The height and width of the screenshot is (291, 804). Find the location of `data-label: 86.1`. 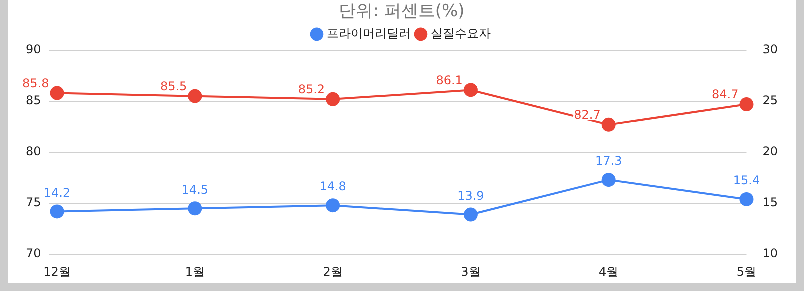

data-label: 86.1 is located at coordinates (449, 80).